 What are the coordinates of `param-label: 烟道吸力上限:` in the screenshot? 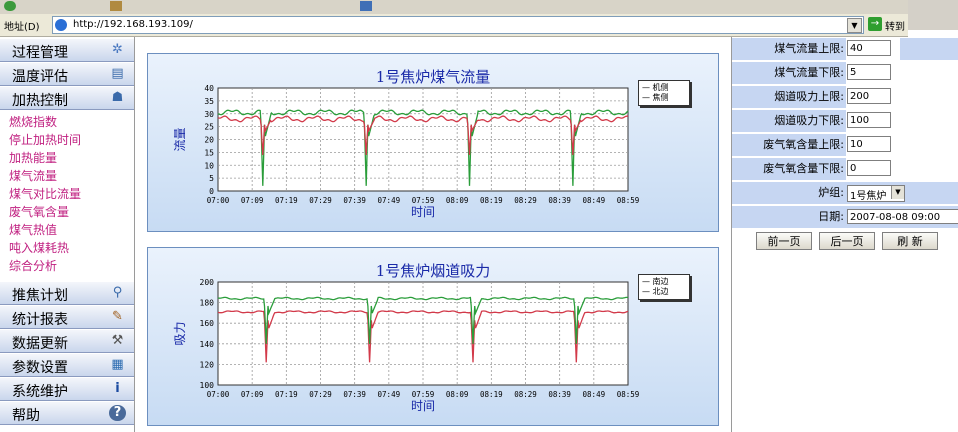 It's located at (789, 97).